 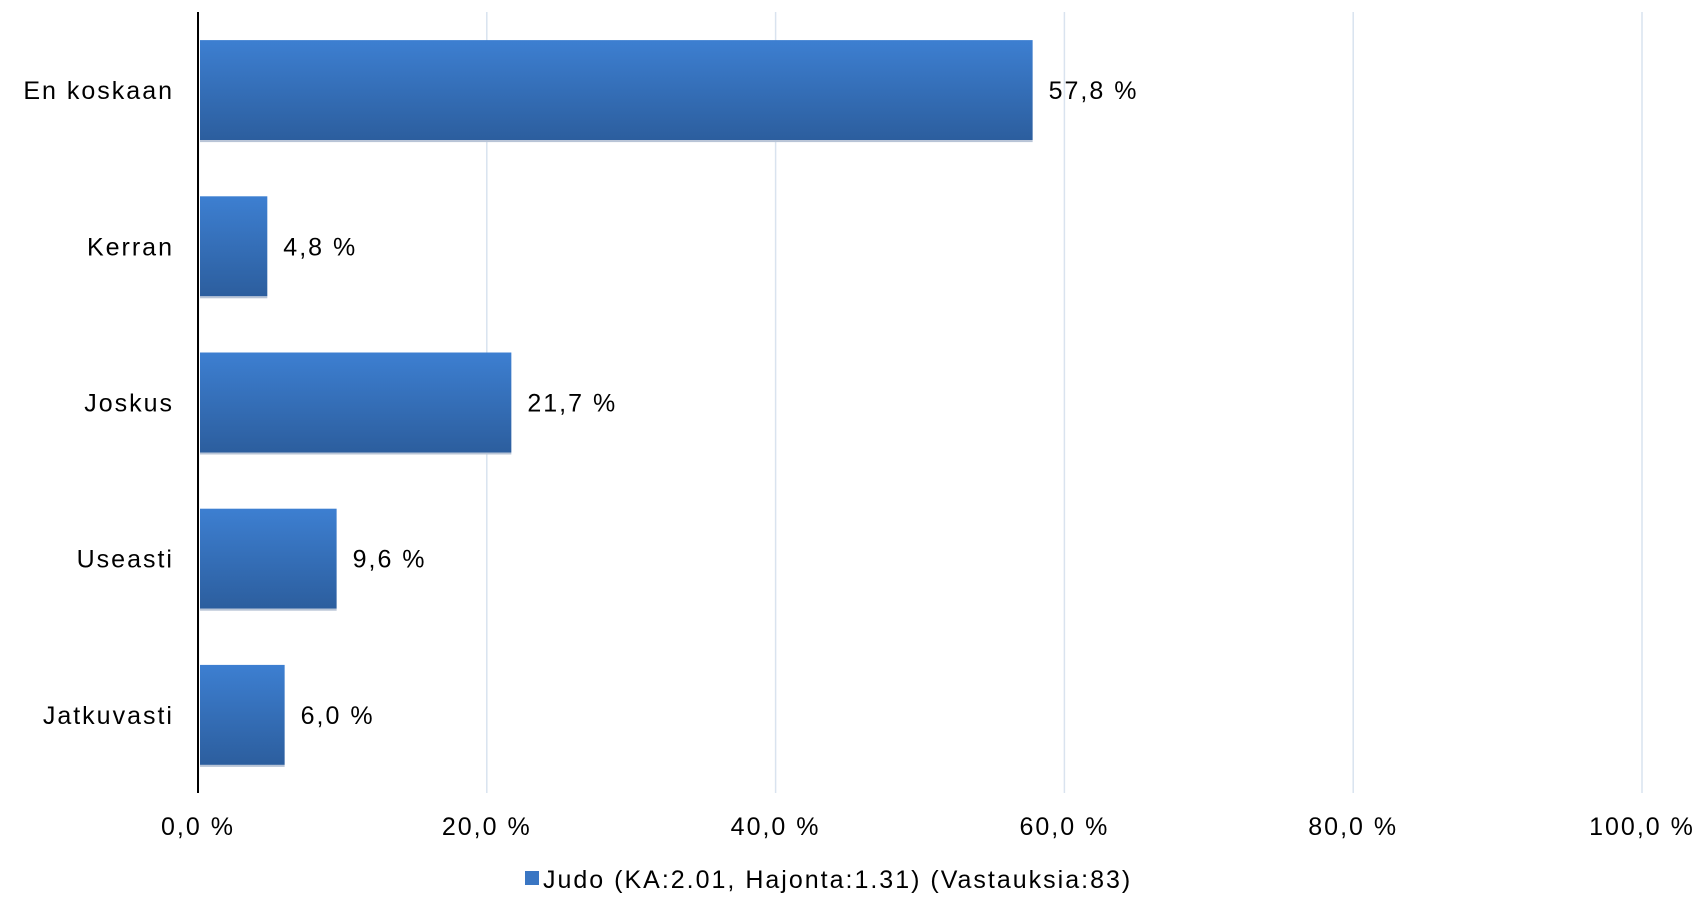 What do you see at coordinates (129, 404) in the screenshot?
I see `category-label-2: Joskus` at bounding box center [129, 404].